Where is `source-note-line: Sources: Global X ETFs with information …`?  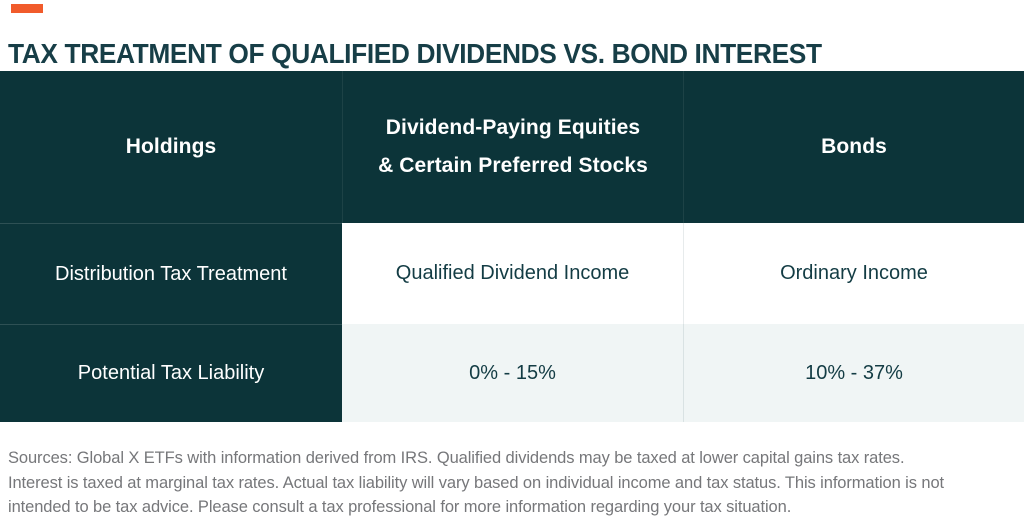 source-note-line: Sources: Global X ETFs with information … is located at coordinates (456, 458).